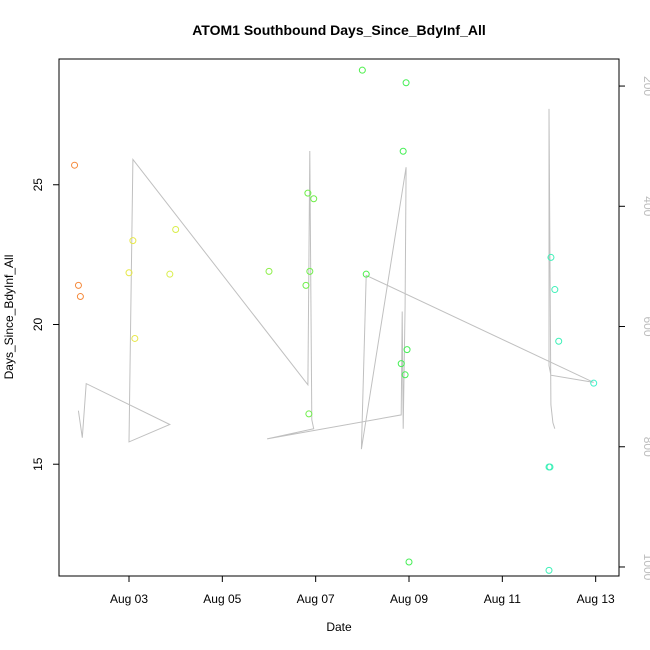 The height and width of the screenshot is (650, 650). What do you see at coordinates (129, 599) in the screenshot?
I see `x-tick-label: Aug 03` at bounding box center [129, 599].